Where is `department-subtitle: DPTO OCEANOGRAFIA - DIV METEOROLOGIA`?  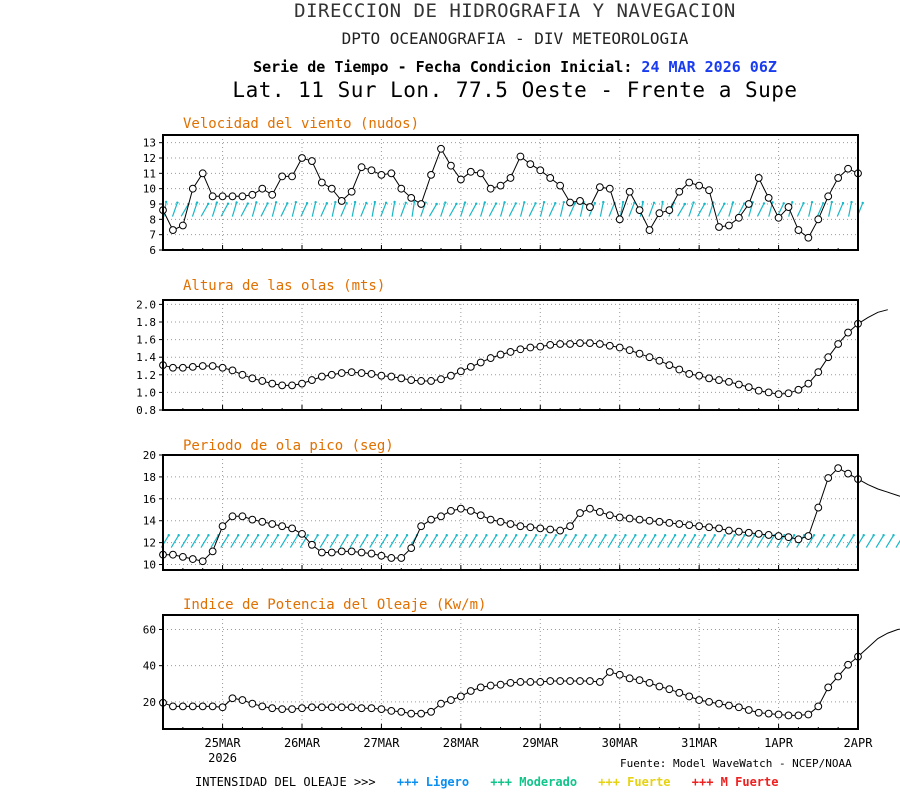
department-subtitle: DPTO OCEANOGRAFIA - DIV METEOROLOGIA is located at coordinates (515, 38).